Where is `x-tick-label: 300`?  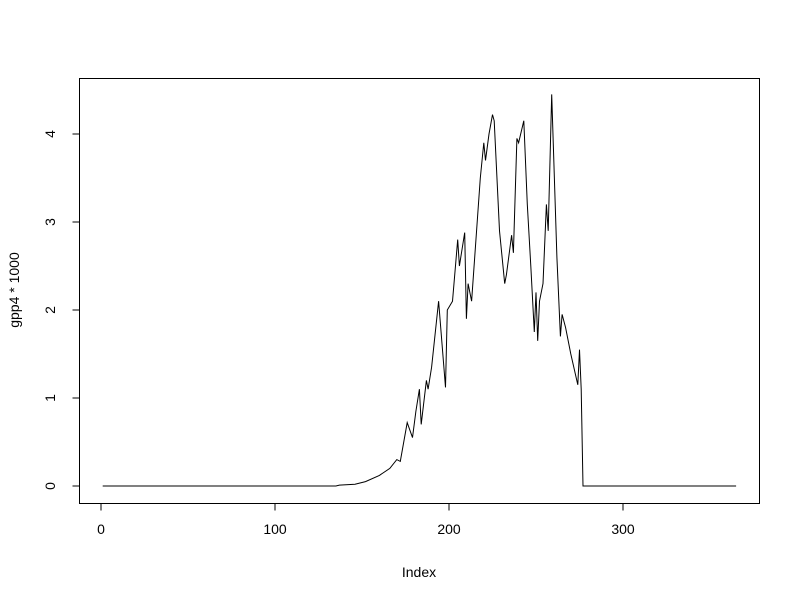 x-tick-label: 300 is located at coordinates (623, 529).